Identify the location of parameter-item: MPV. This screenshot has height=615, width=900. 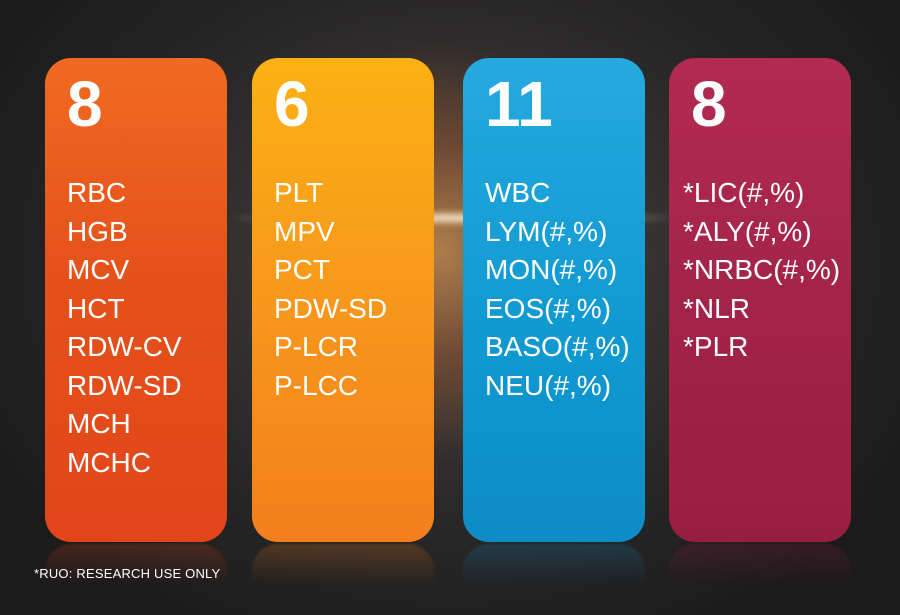
(304, 231).